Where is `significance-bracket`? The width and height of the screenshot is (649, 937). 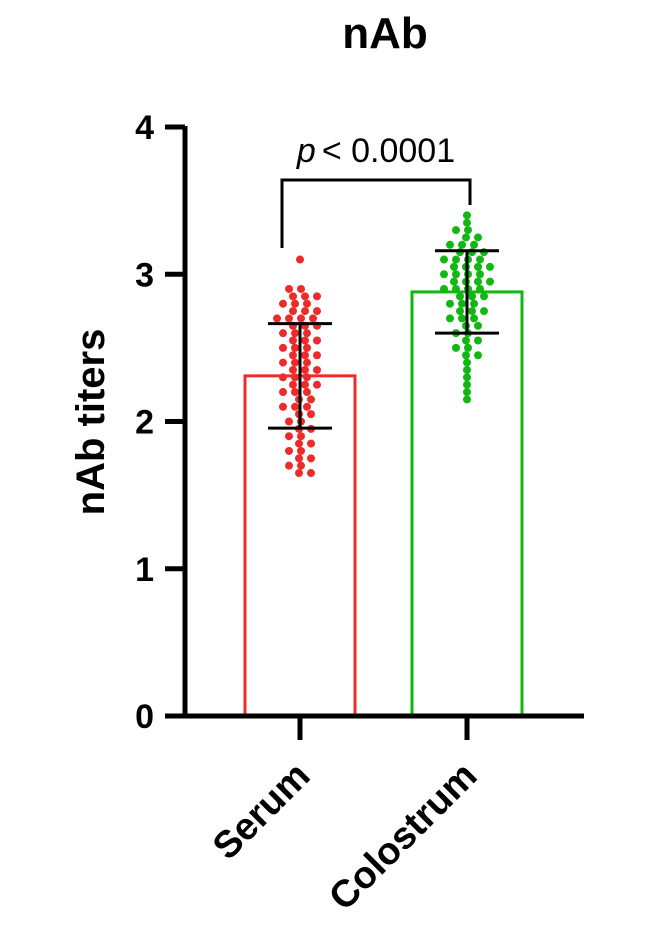
significance-bracket is located at coordinates (376, 213).